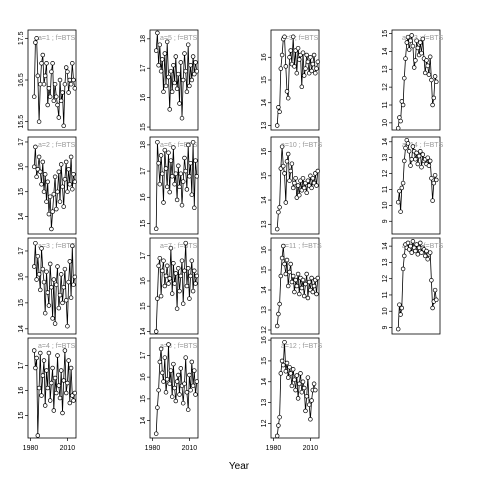 Image resolution: width=480 pixels, height=480 pixels. What do you see at coordinates (385, 311) in the screenshot?
I see `y-tick-label: 10` at bounding box center [385, 311].